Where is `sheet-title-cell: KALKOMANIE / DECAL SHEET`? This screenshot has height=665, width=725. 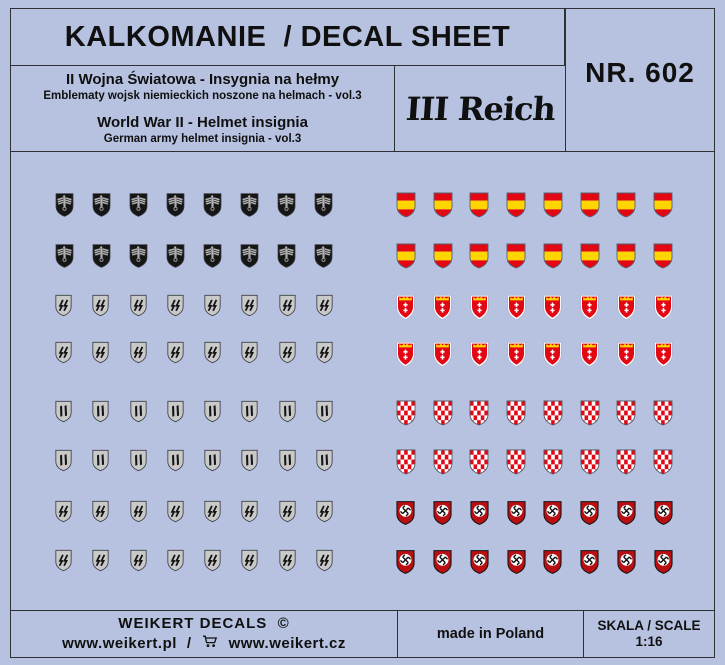
sheet-title-cell: KALKOMANIE / DECAL SHEET is located at coordinates (288, 37).